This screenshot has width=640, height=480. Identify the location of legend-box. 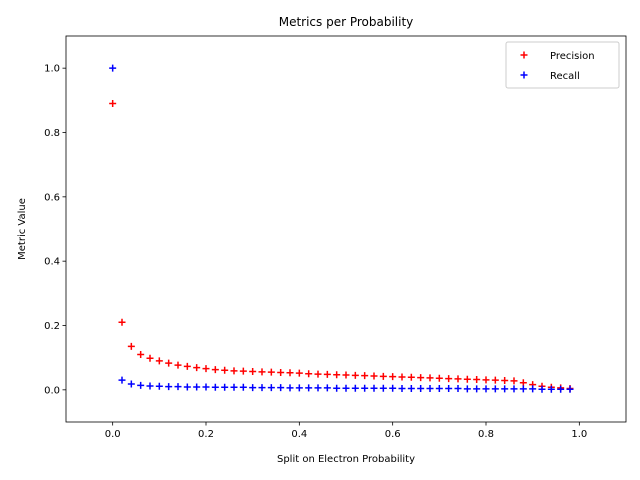
(562, 65).